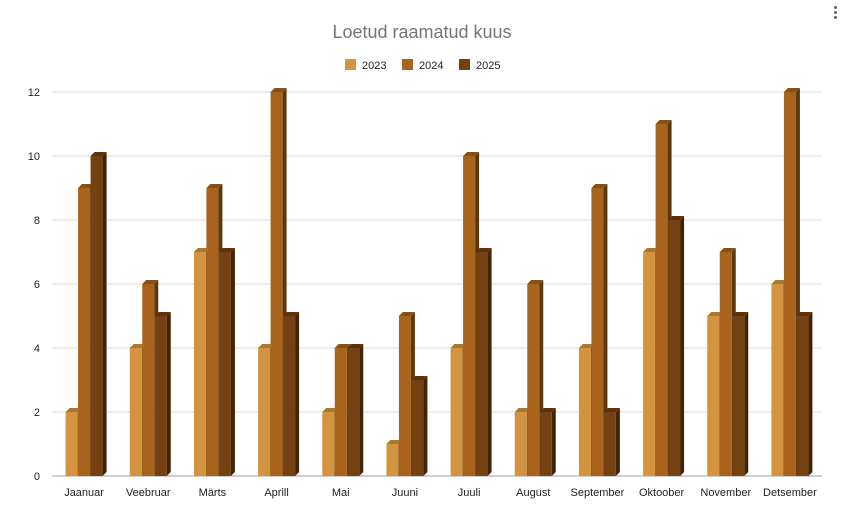 The image size is (843, 525). What do you see at coordinates (464, 64) in the screenshot?
I see `legend-swatch` at bounding box center [464, 64].